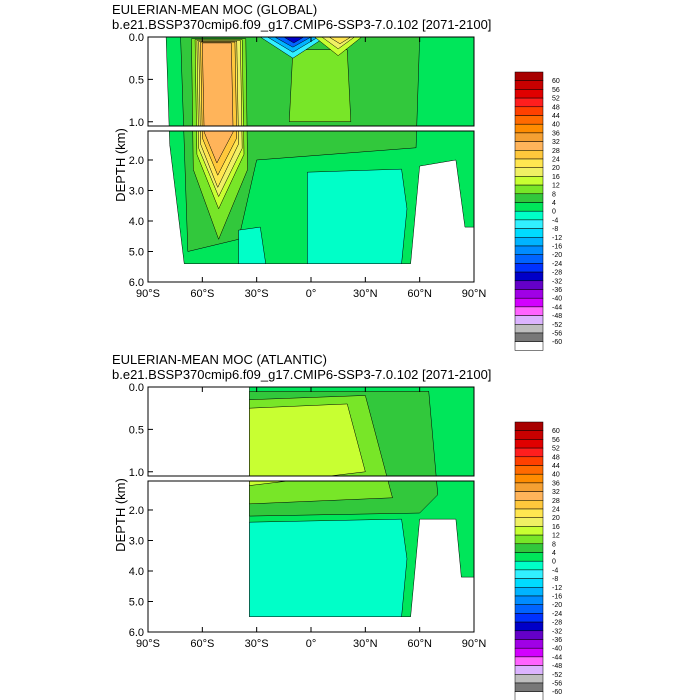 This screenshot has height=700, width=700. Describe the element at coordinates (555, 229) in the screenshot. I see `colorbar-label: -8` at that location.